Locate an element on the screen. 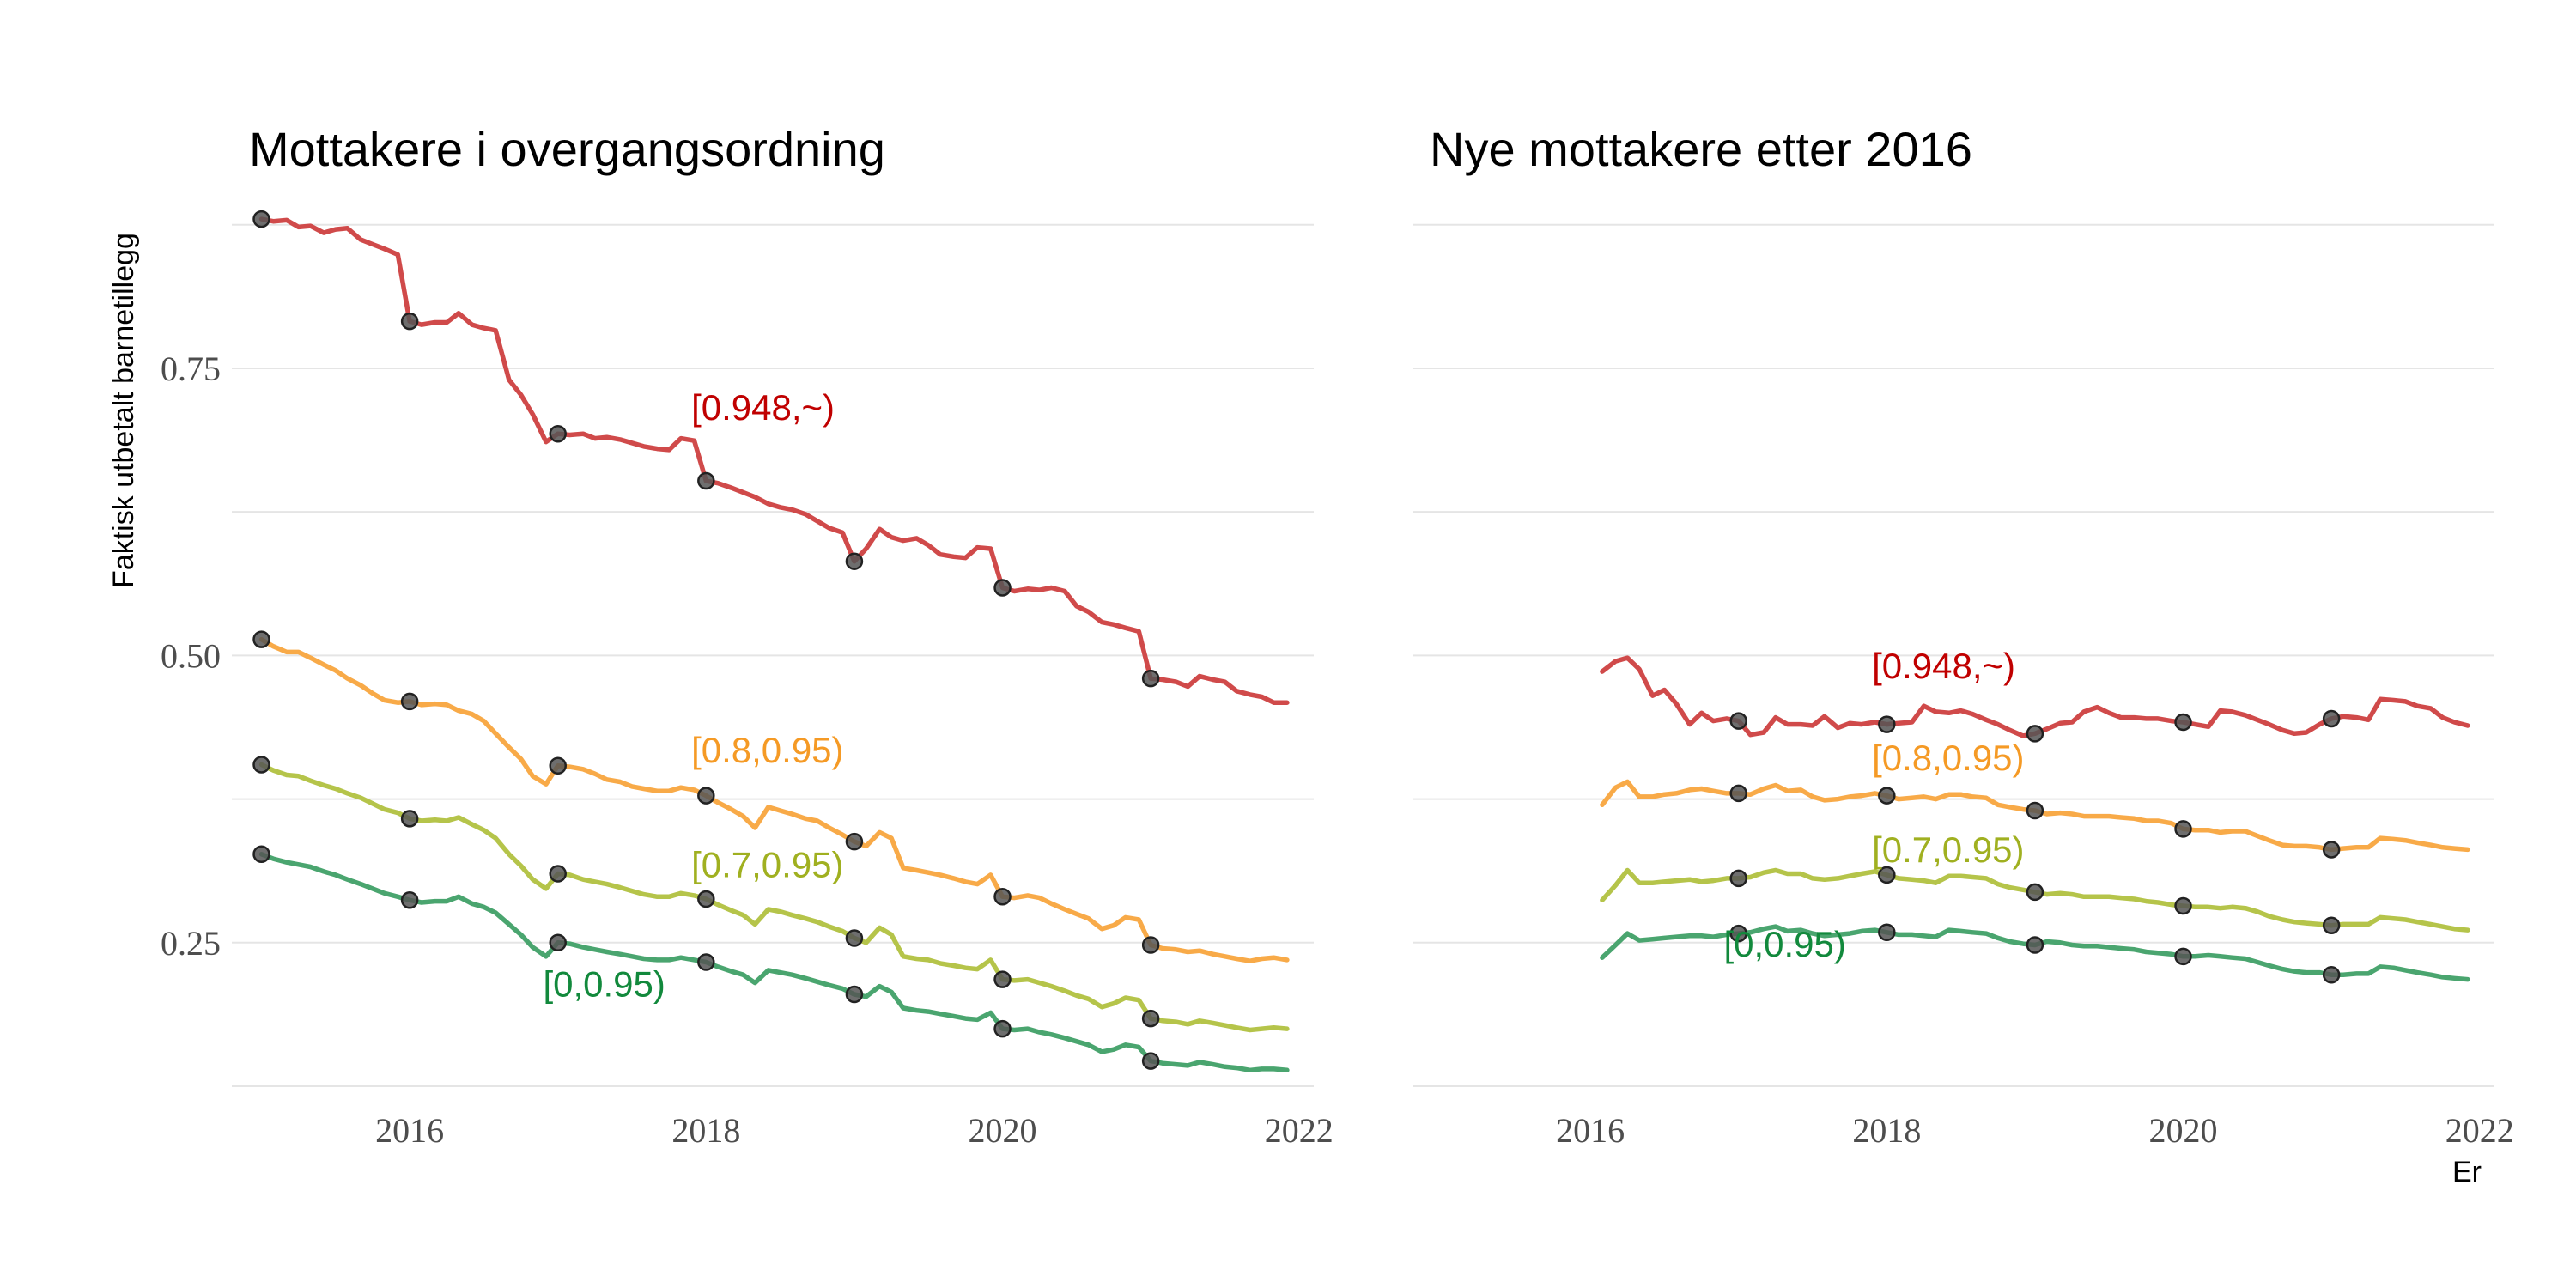  y-tick-label: 0.25 is located at coordinates (191, 943).